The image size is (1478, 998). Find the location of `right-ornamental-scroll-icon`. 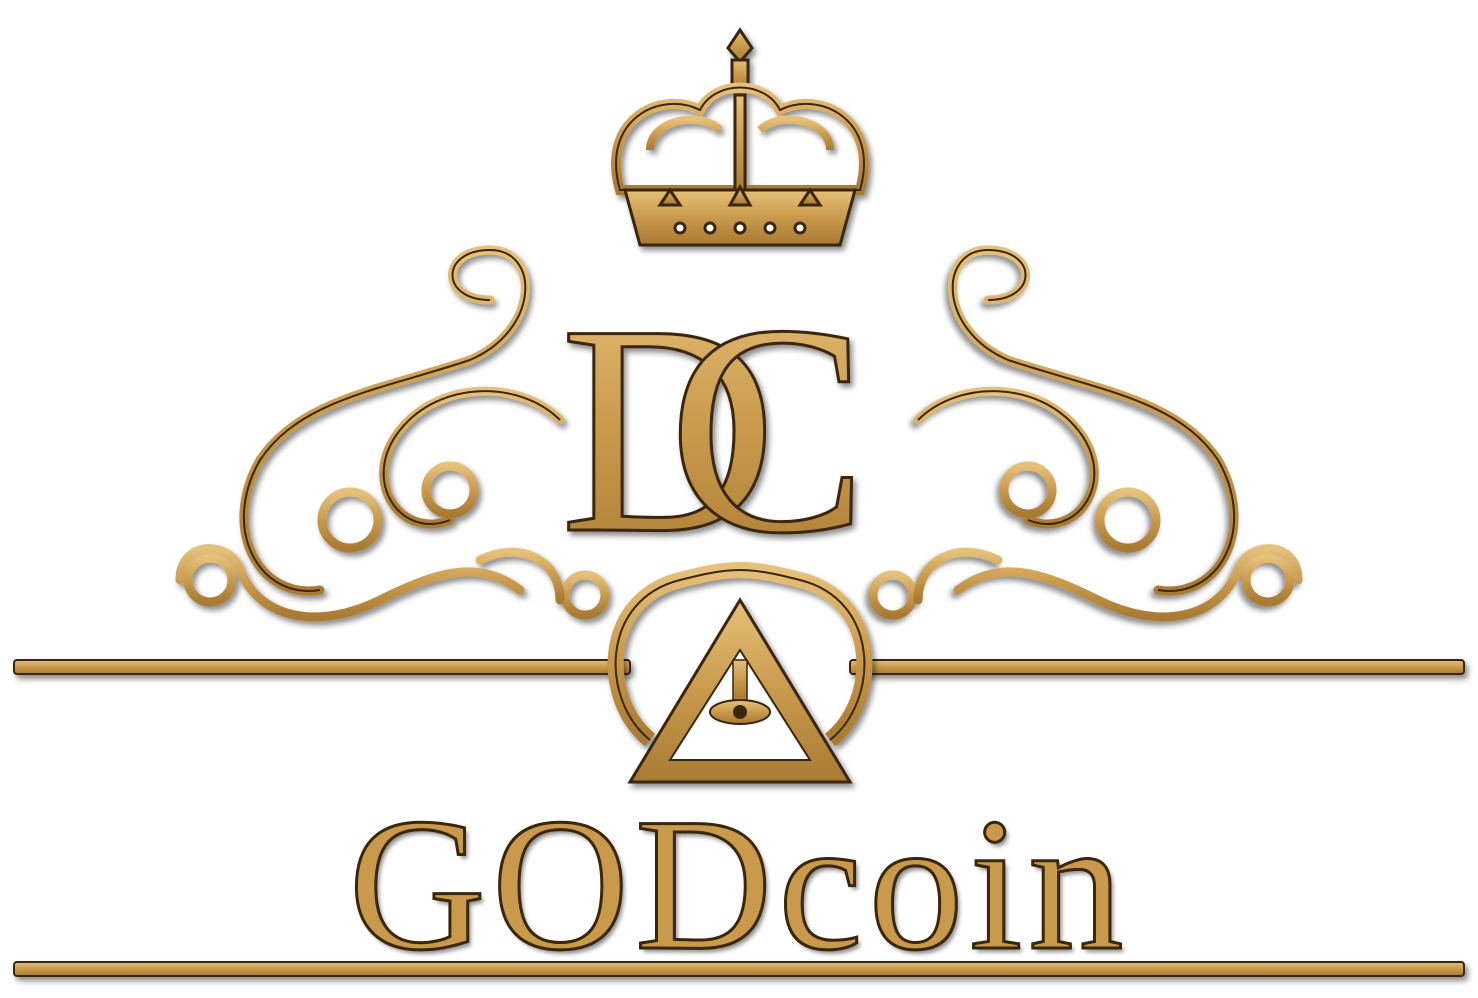

right-ornamental-scroll-icon is located at coordinates (1085, 433).